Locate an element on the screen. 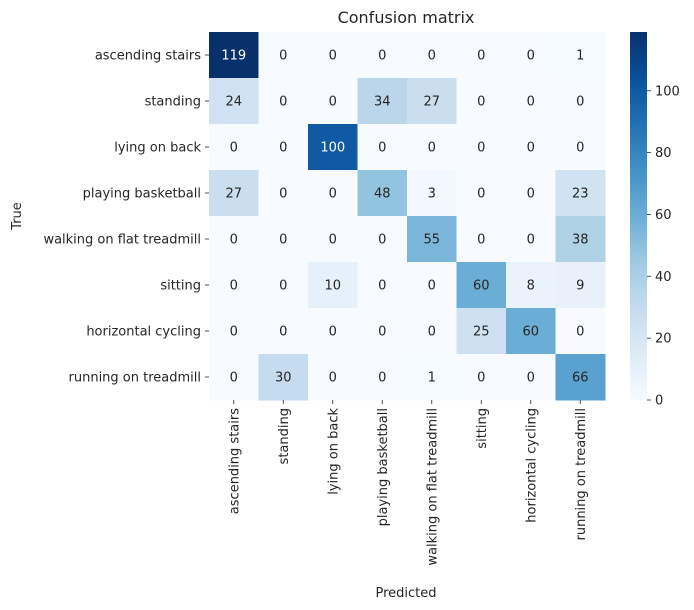 The width and height of the screenshot is (694, 610). cell-value-label: 1 is located at coordinates (580, 56).